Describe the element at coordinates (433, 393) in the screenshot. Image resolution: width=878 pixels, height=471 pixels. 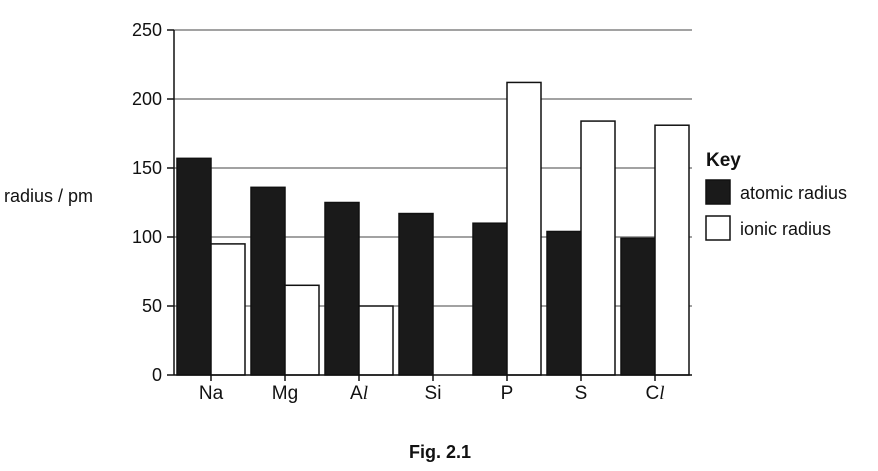
I see `x-tick-label: Si` at that location.